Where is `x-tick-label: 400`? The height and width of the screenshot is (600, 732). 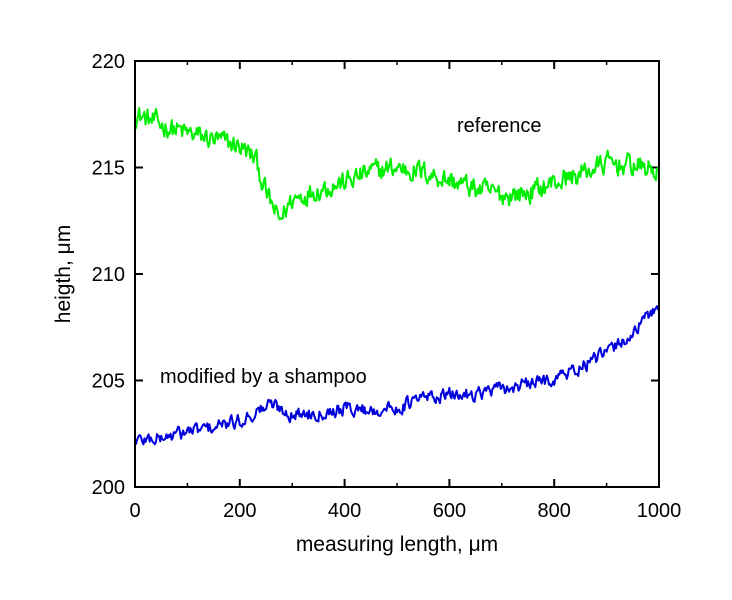 x-tick-label: 400 is located at coordinates (344, 511).